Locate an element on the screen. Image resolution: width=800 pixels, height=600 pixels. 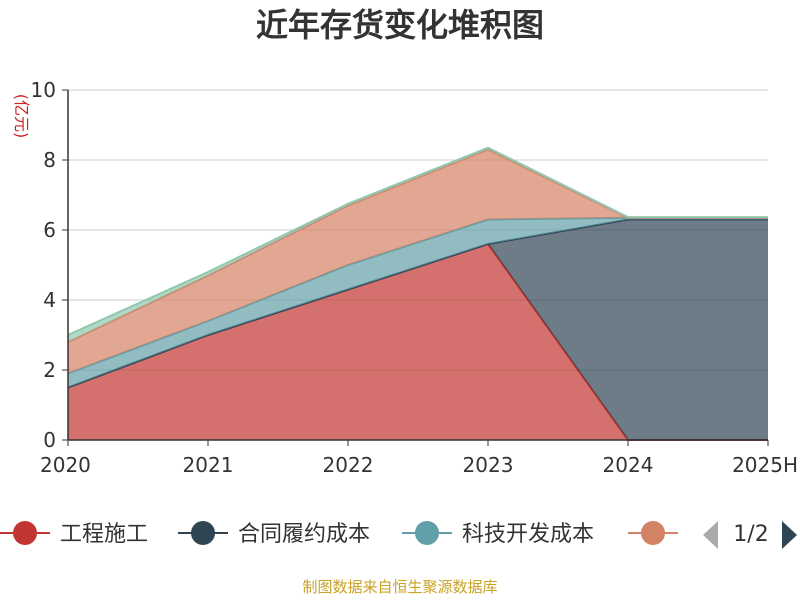
y-axis-unit: (亿元) is located at coordinates (21, 116).